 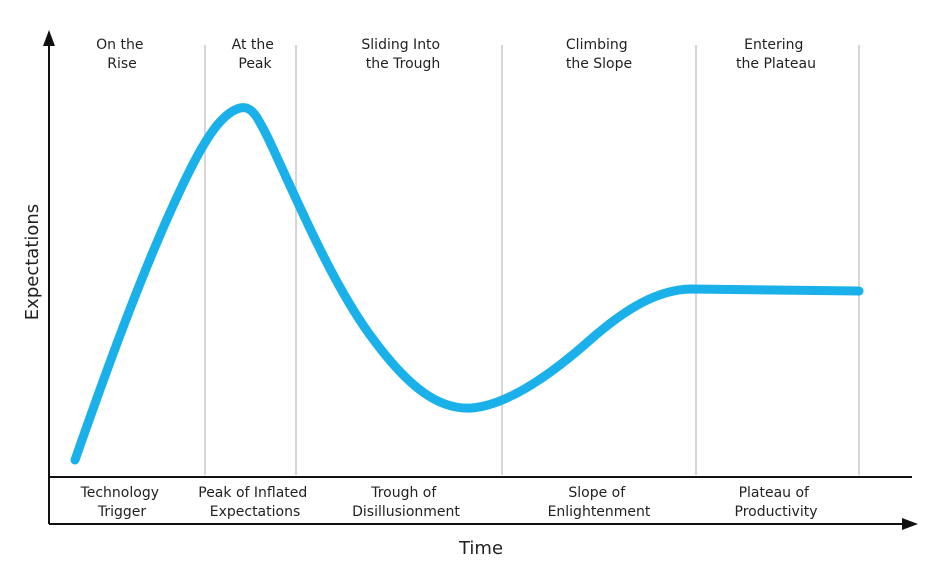 I want to click on phase-label-plateau: Plateau of Productivity, so click(x=776, y=502).